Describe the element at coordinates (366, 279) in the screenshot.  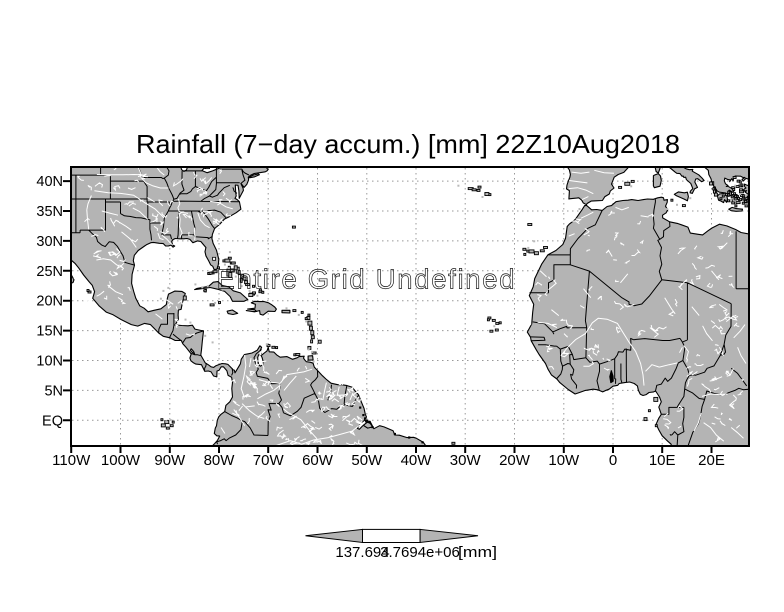
I see `svg-text: Entire Grid Undefined` at that location.